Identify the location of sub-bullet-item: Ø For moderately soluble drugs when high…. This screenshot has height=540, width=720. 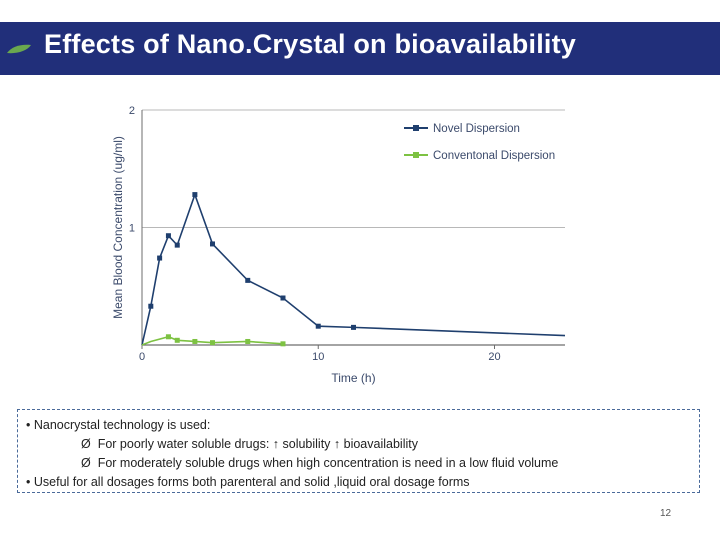
(358, 463).